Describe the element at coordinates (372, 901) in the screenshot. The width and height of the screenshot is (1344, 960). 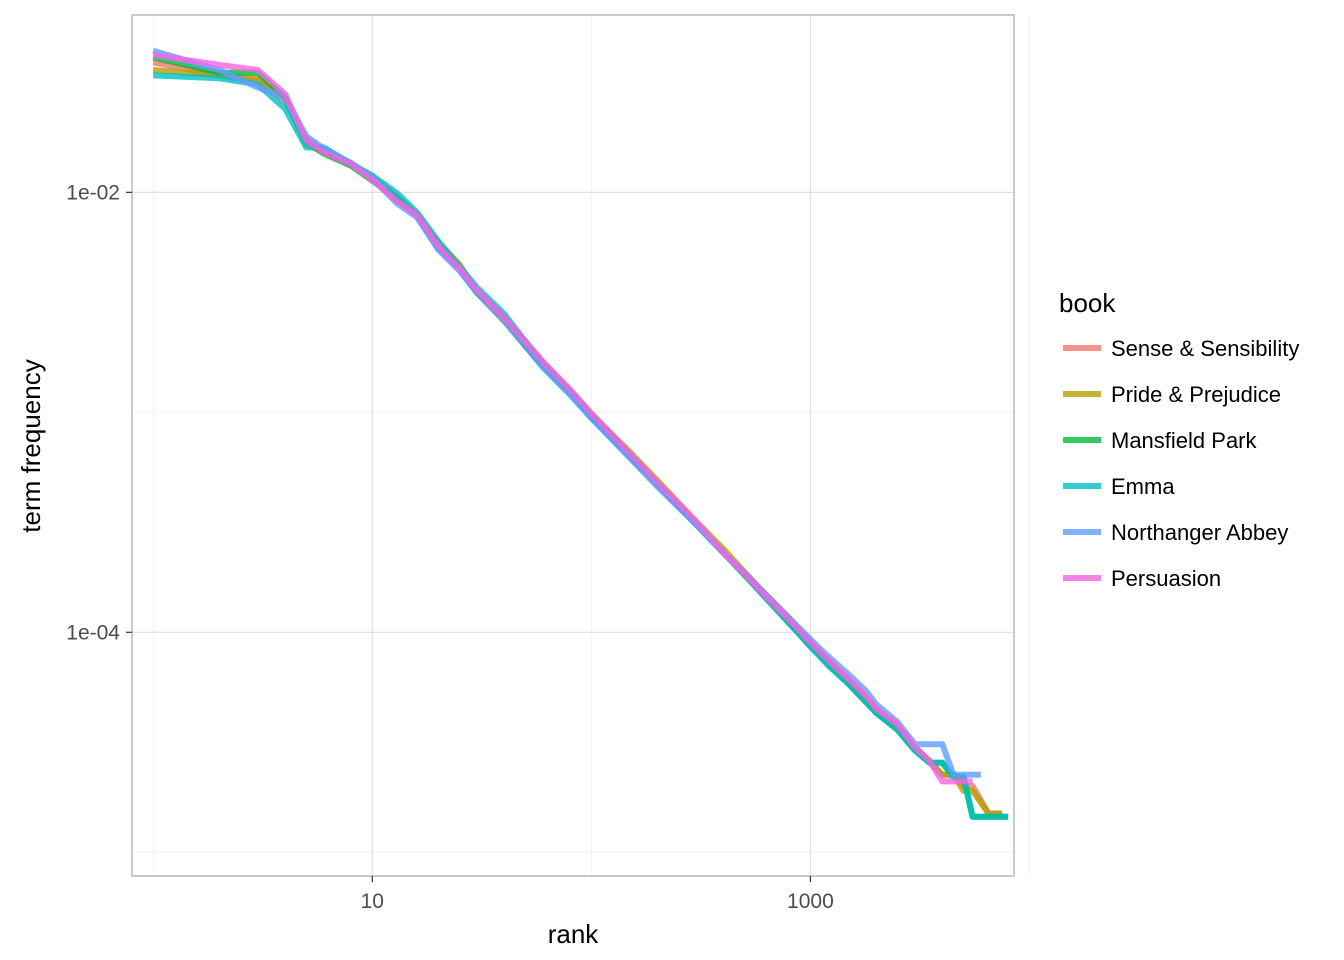
I see `x-tick-label: 10` at that location.